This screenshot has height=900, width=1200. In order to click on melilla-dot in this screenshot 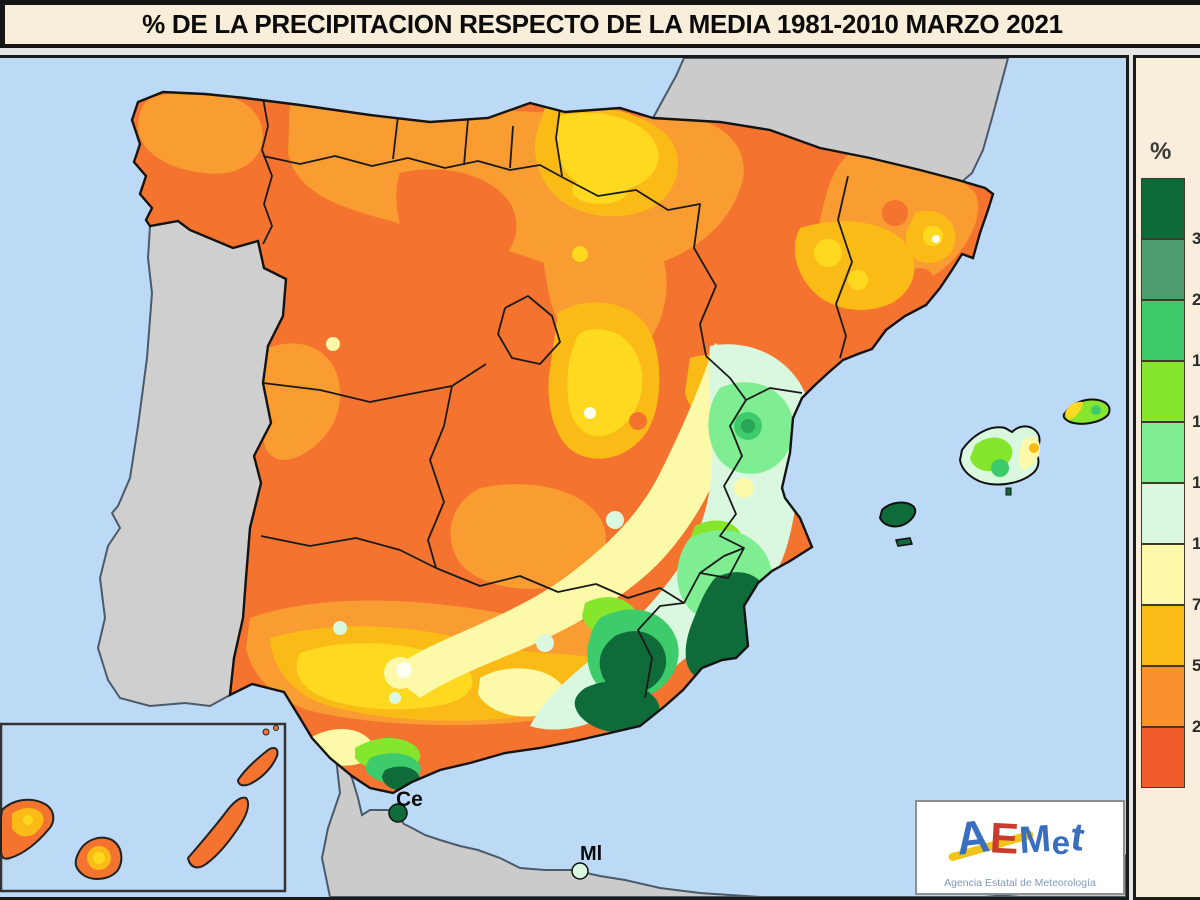, I will do `click(580, 871)`.